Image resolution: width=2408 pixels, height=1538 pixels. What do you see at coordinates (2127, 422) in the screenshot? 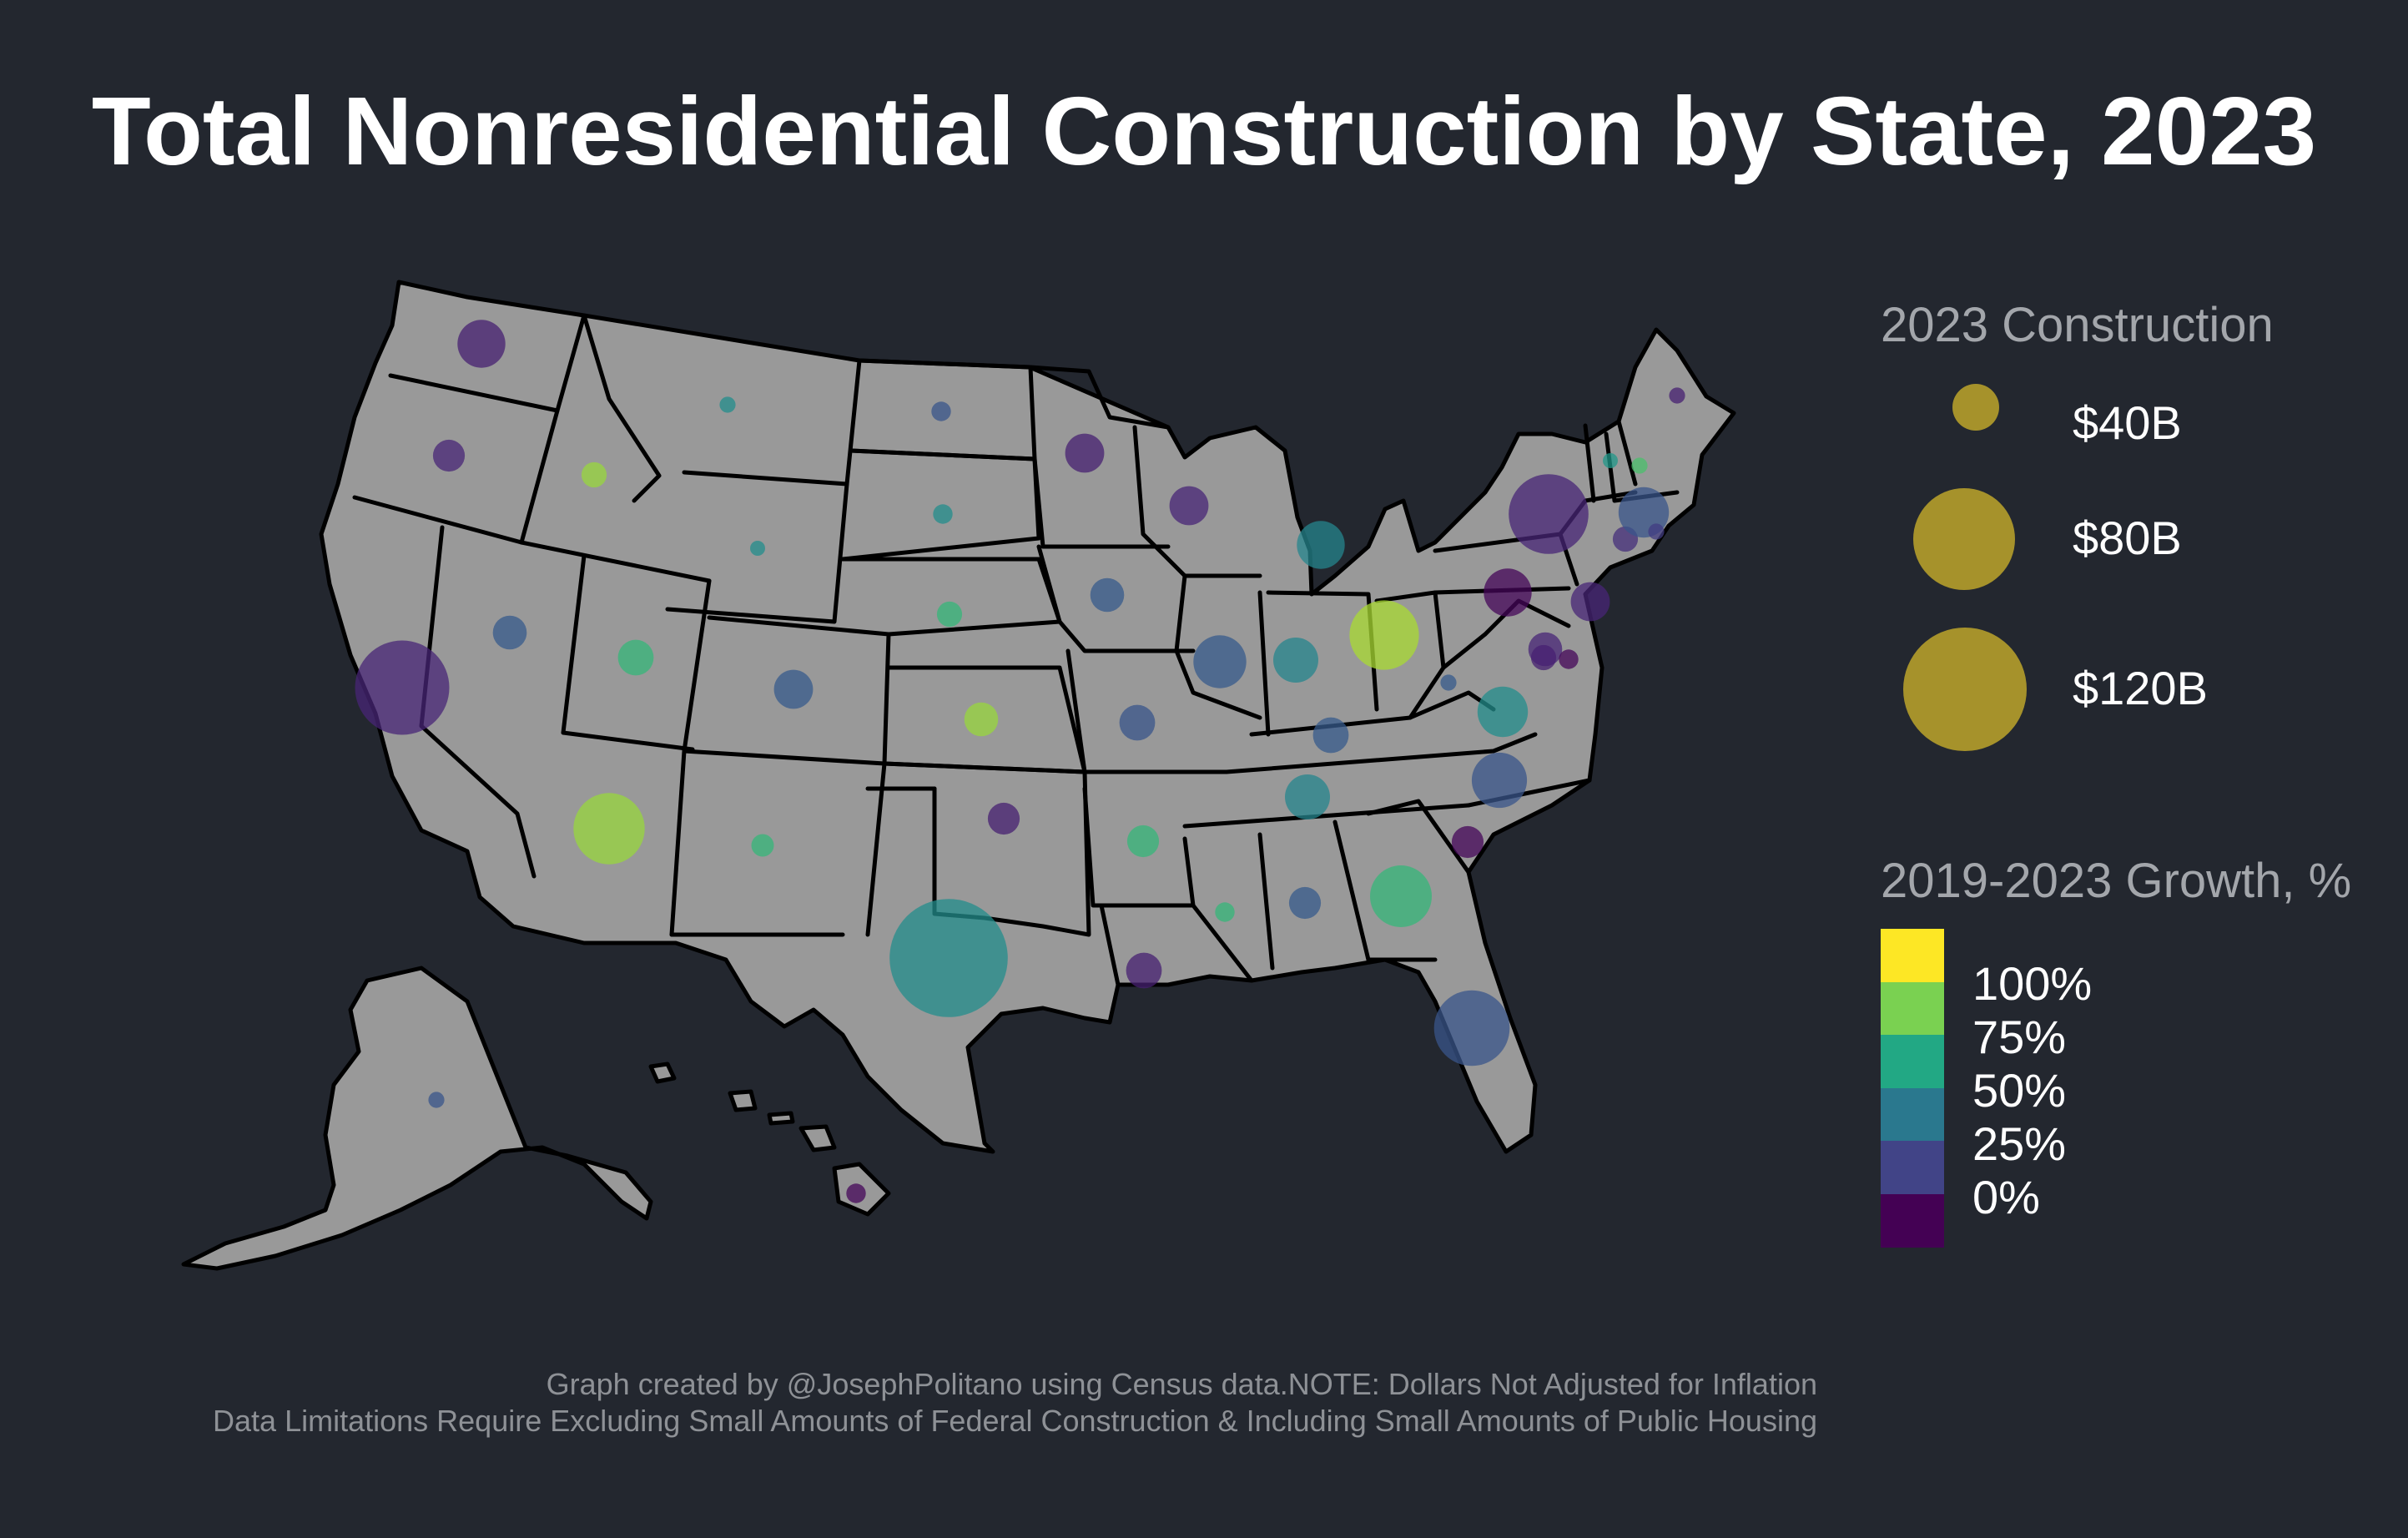
I see `size-legend-label-40: $40B` at bounding box center [2127, 422].